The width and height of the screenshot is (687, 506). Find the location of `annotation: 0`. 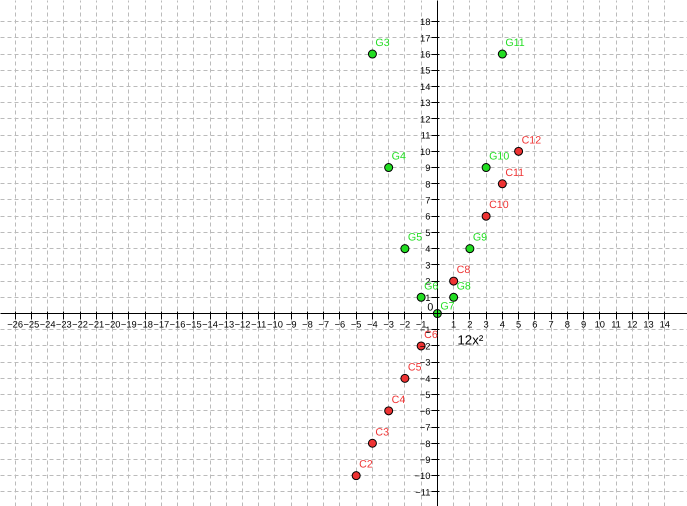

annotation: 0 is located at coordinates (430, 308).